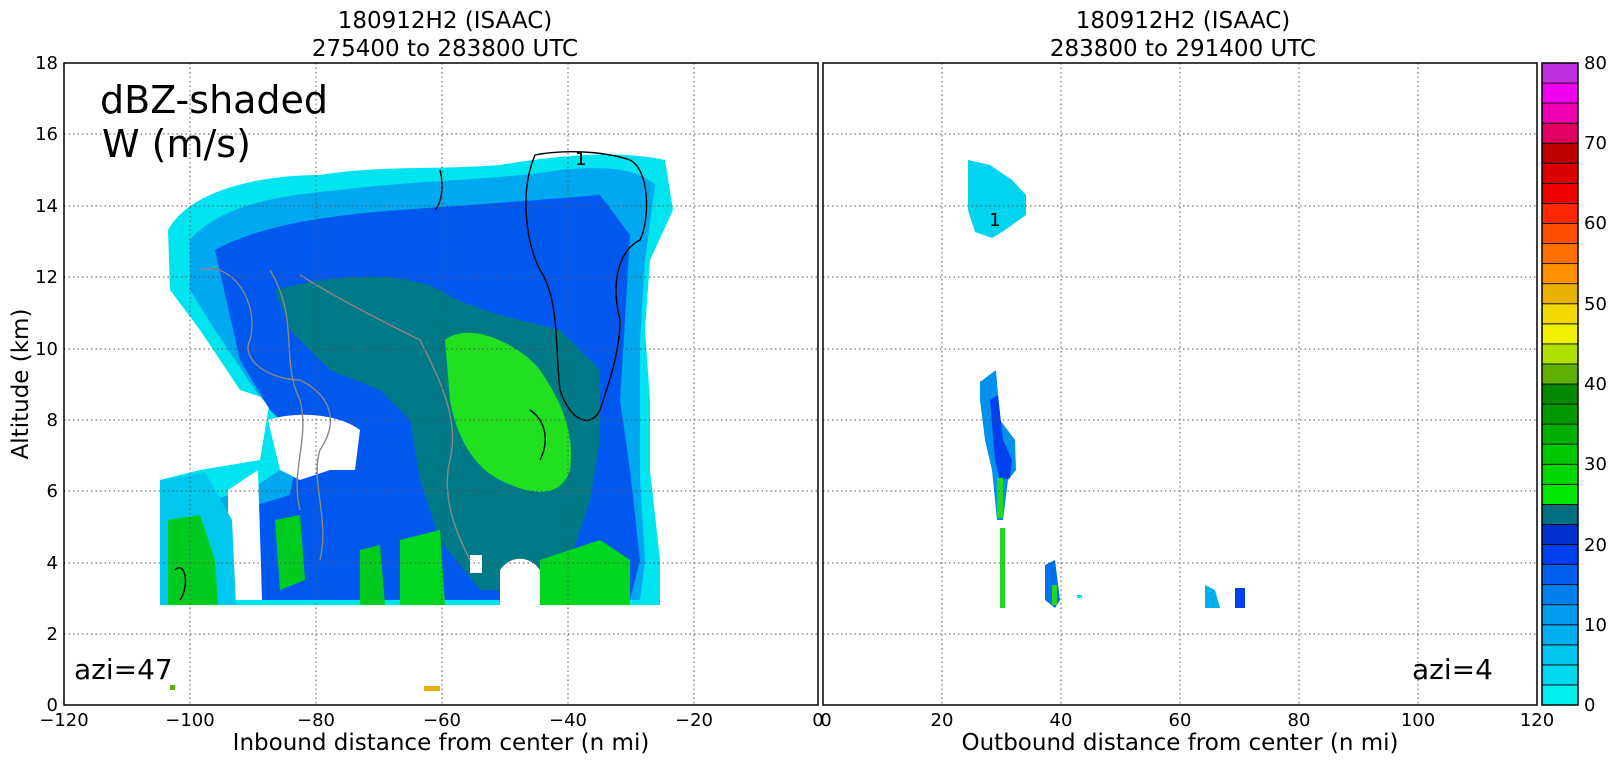 The image size is (1615, 762). What do you see at coordinates (1061, 720) in the screenshot?
I see `right-xtick: 40` at bounding box center [1061, 720].